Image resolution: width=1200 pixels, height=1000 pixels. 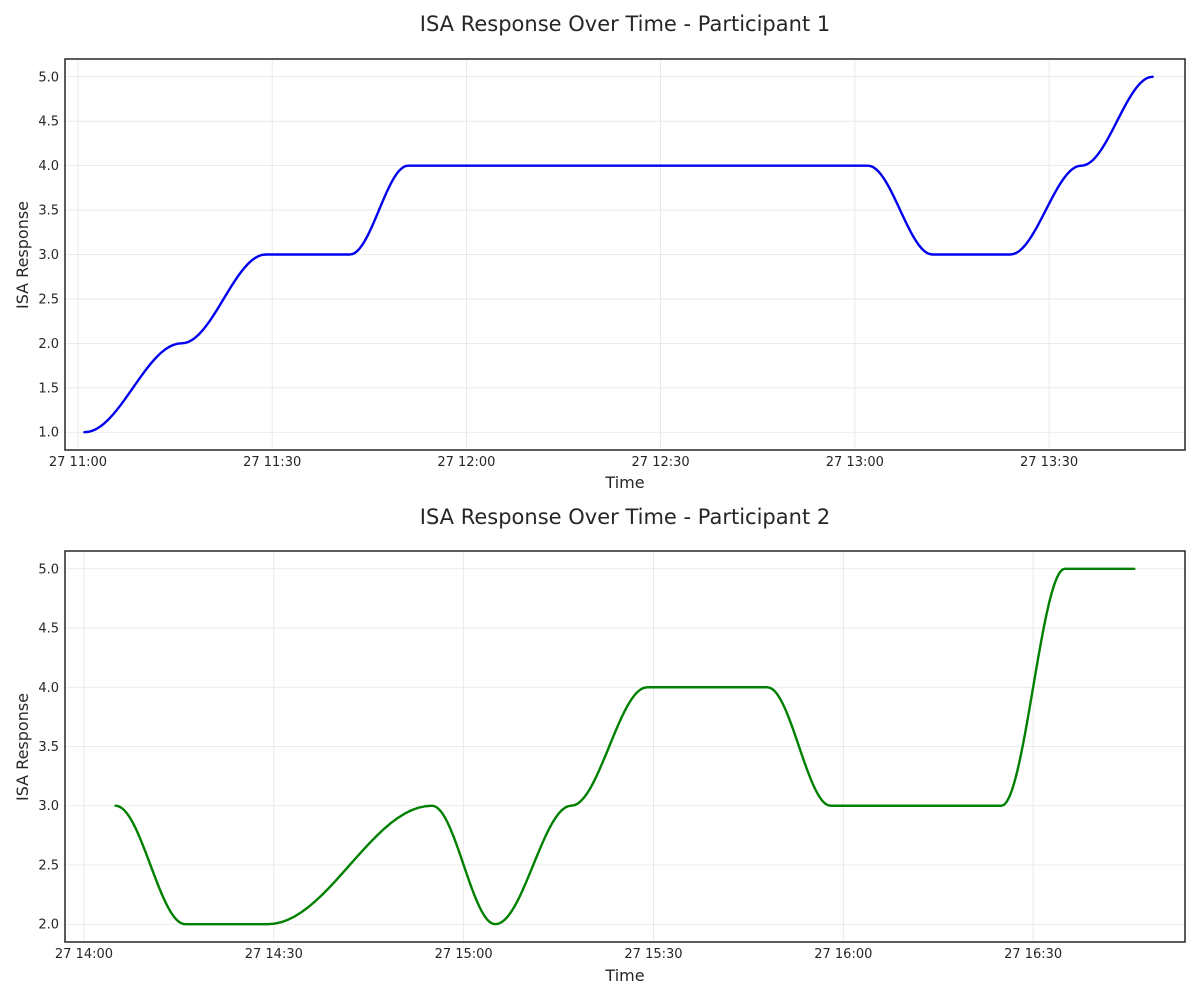 What do you see at coordinates (78, 462) in the screenshot?
I see `x-tick-label: 27 11:00` at bounding box center [78, 462].